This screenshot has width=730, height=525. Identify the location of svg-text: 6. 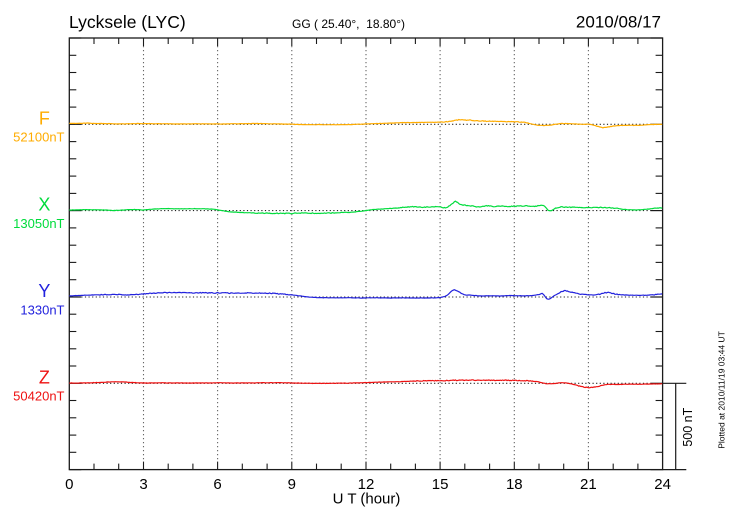
(217, 484).